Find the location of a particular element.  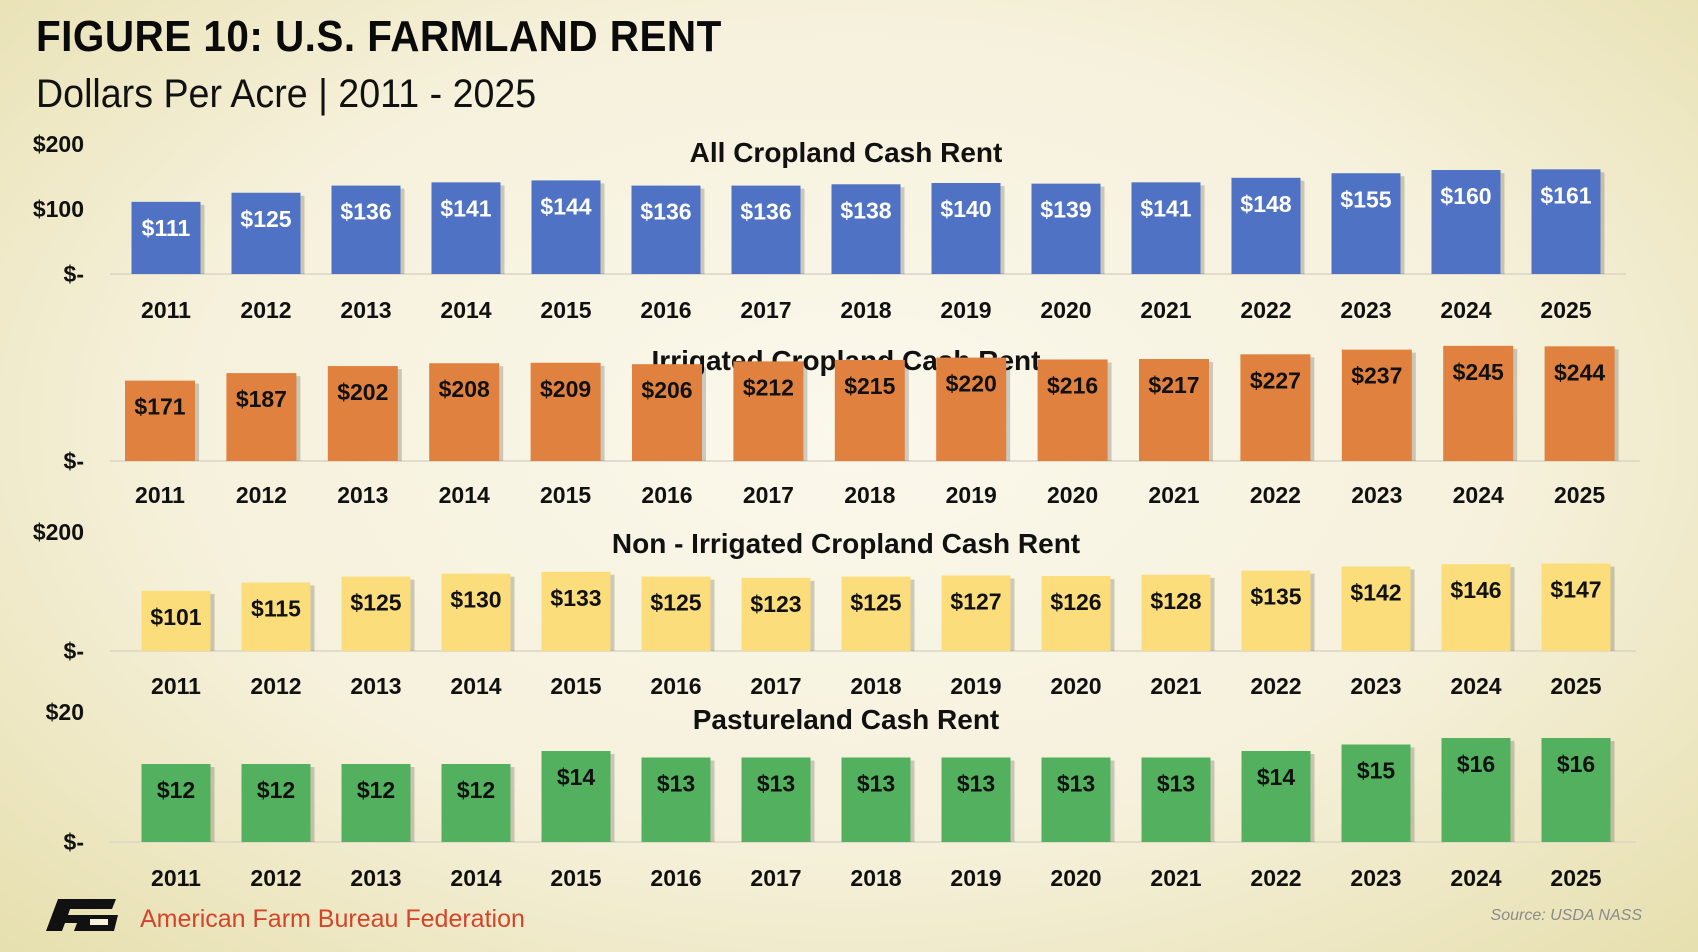

data-label: $144 is located at coordinates (565, 206).